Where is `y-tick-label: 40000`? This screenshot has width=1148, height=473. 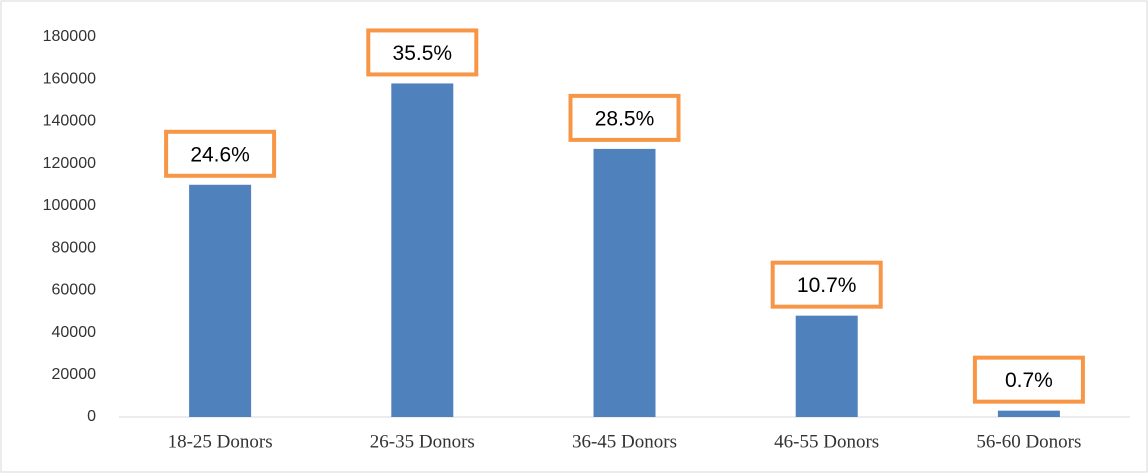 y-tick-label: 40000 is located at coordinates (74, 332).